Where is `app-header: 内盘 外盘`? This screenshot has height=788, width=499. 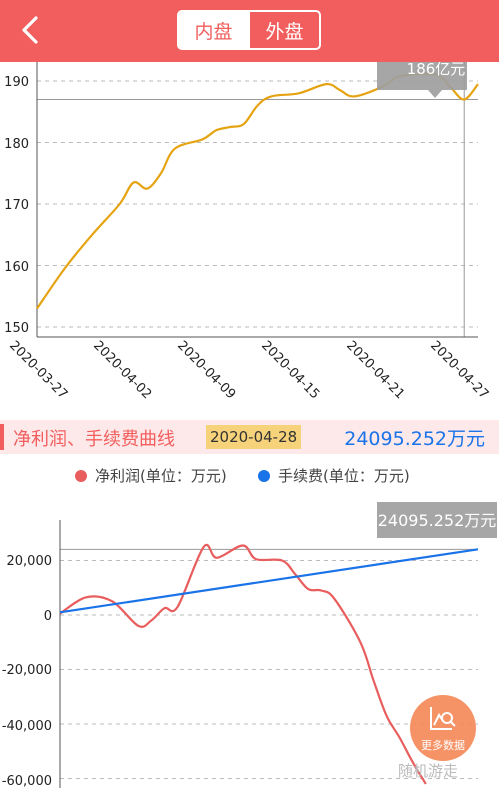 app-header: 内盘 外盘 is located at coordinates (249, 31).